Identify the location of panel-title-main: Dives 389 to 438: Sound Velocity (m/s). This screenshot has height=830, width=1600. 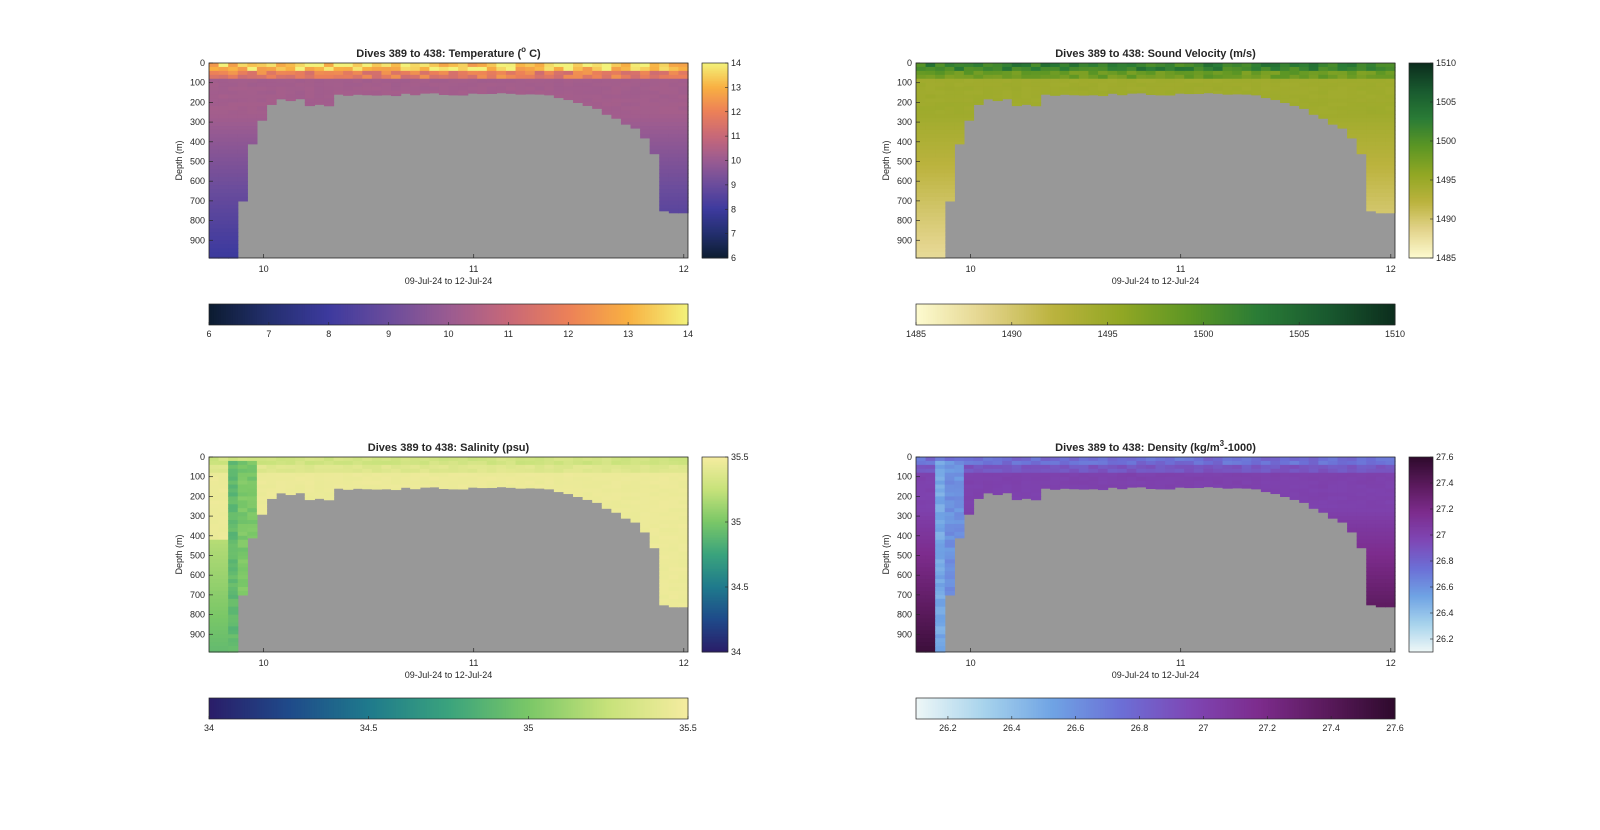
(1155, 54).